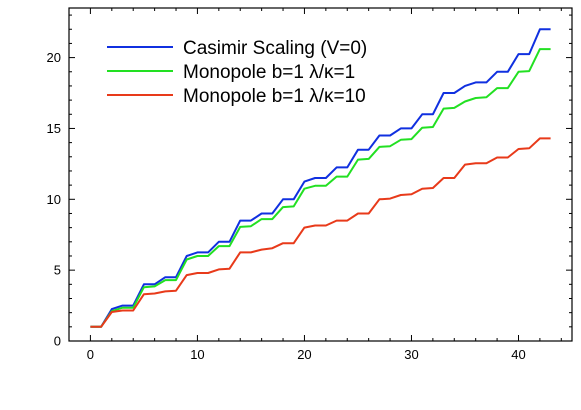 The image size is (581, 410). I want to click on x-tick-label: 30, so click(411, 354).